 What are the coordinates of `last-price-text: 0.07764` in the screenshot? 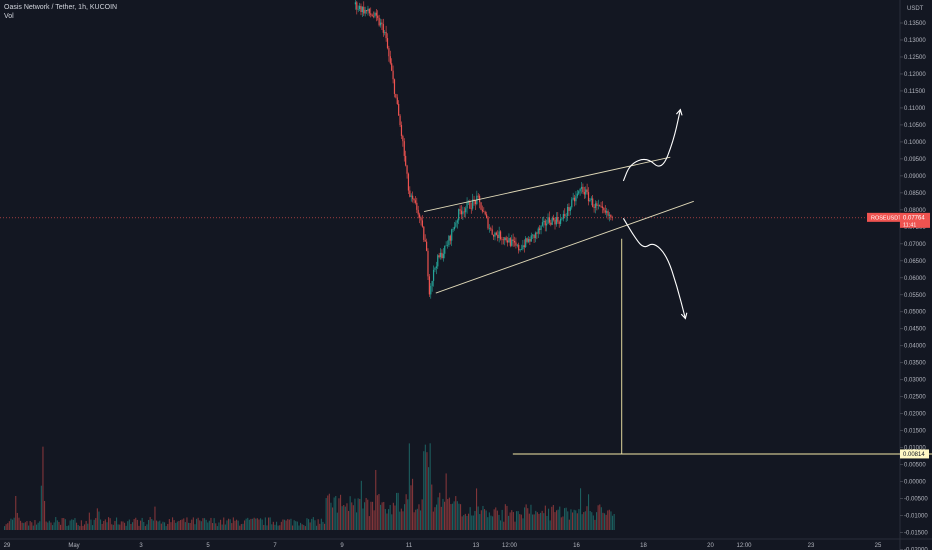 It's located at (914, 218).